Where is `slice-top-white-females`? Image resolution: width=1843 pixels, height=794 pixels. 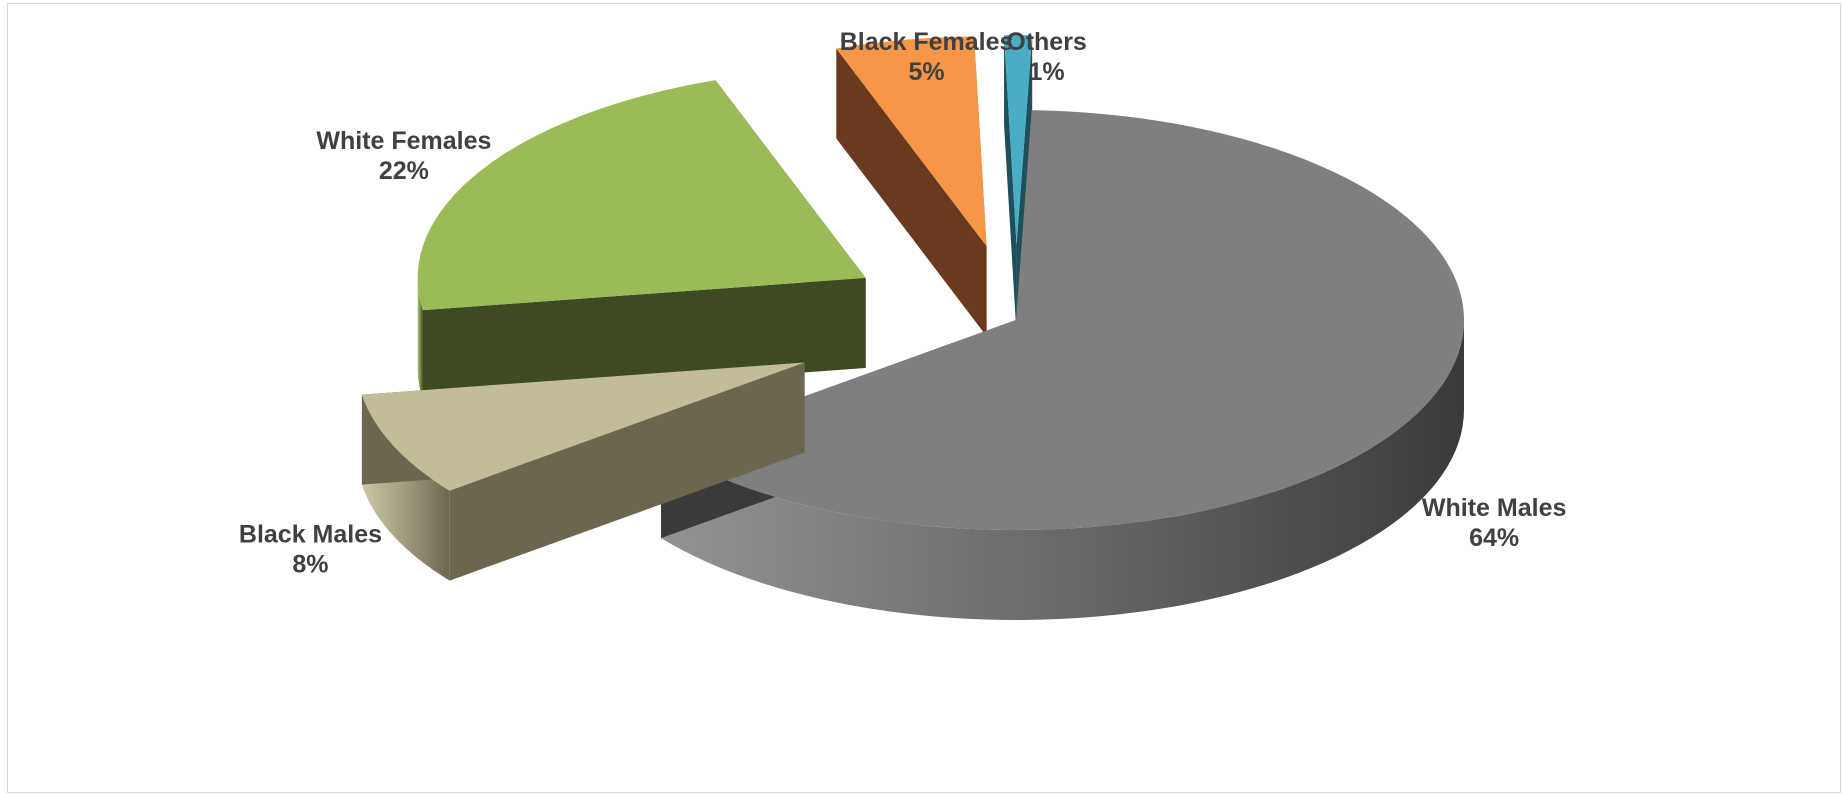 slice-top-white-females is located at coordinates (641, 195).